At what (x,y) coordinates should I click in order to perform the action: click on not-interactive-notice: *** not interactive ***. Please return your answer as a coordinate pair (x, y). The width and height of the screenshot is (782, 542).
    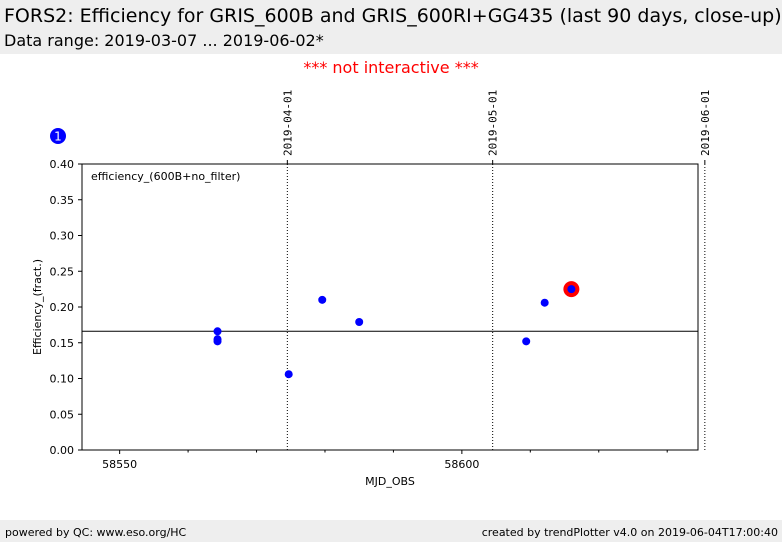
    Looking at the image, I should click on (391, 67).